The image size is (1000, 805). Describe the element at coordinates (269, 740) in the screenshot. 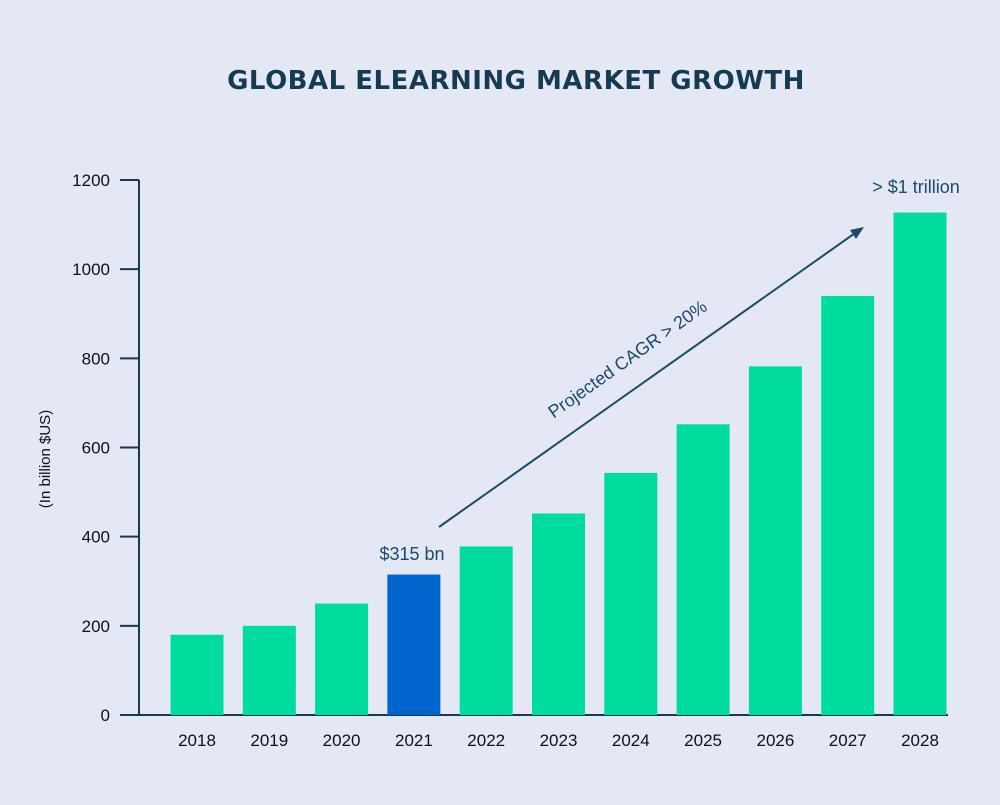

I see `x-tick-label: 2019` at that location.